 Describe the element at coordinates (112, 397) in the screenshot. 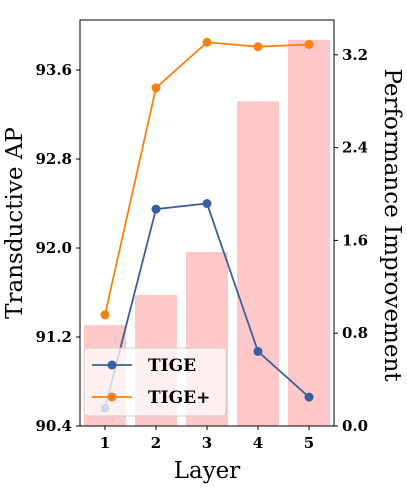

I see `legend-marker-tige-plus` at that location.